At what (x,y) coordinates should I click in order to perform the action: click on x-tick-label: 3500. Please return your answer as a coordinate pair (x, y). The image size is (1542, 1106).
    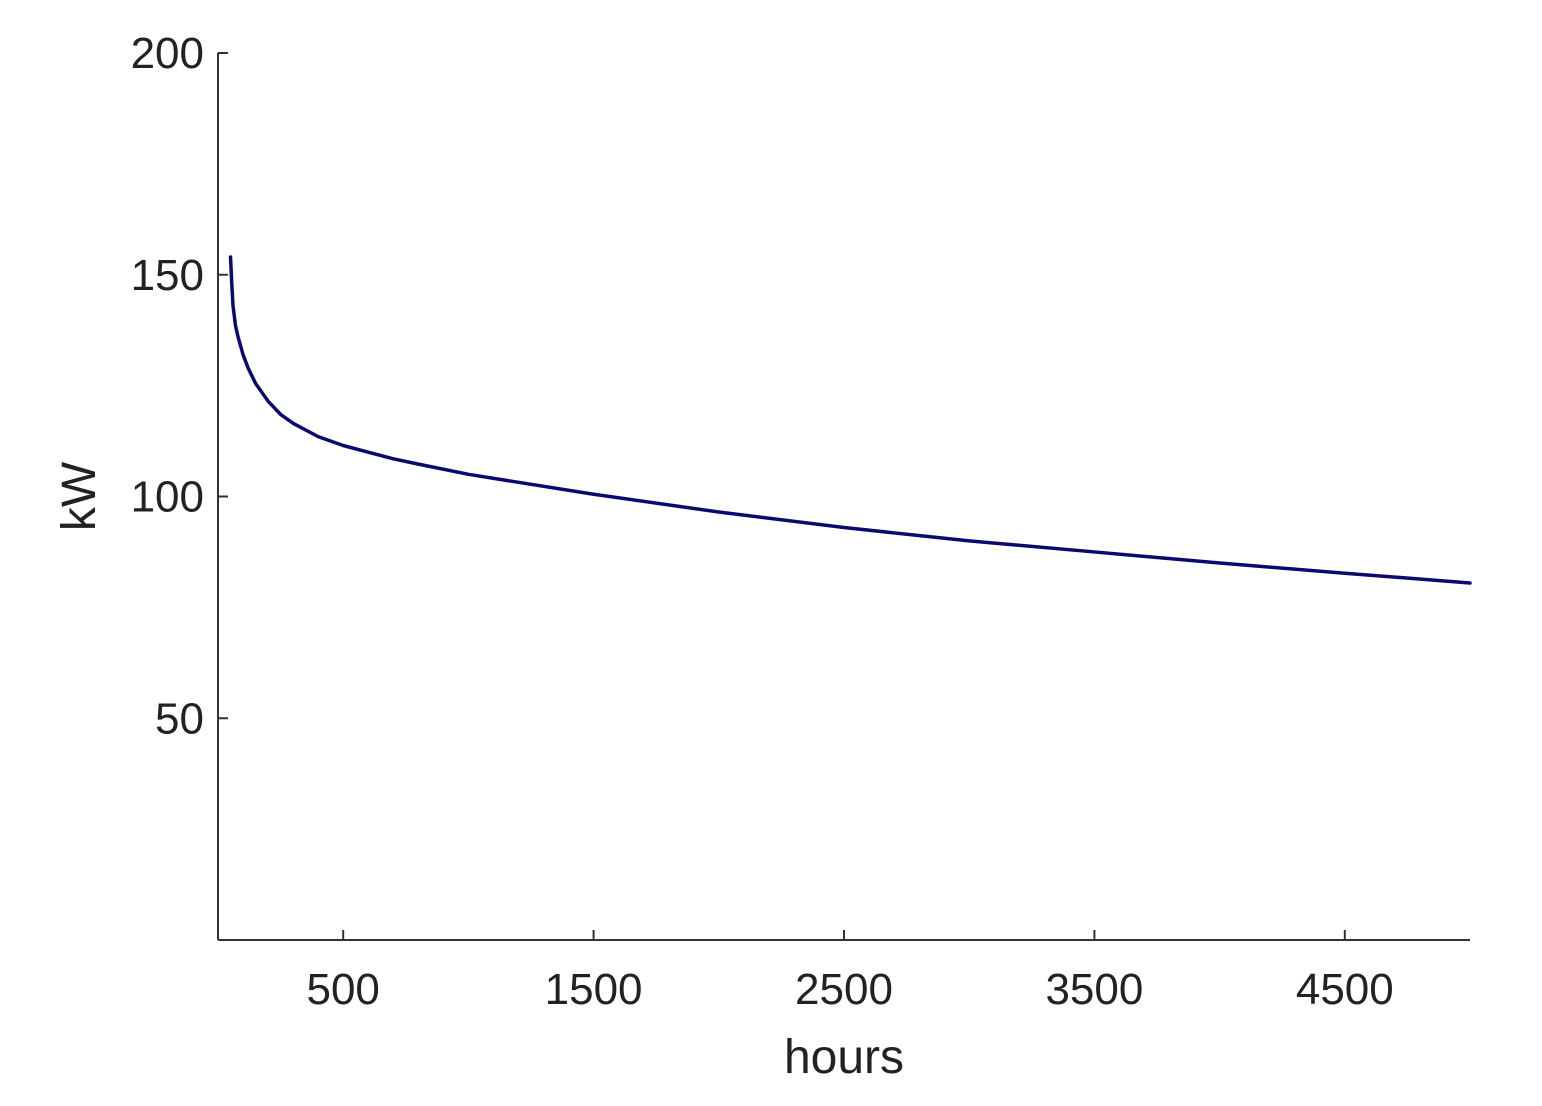
    Looking at the image, I should click on (1094, 989).